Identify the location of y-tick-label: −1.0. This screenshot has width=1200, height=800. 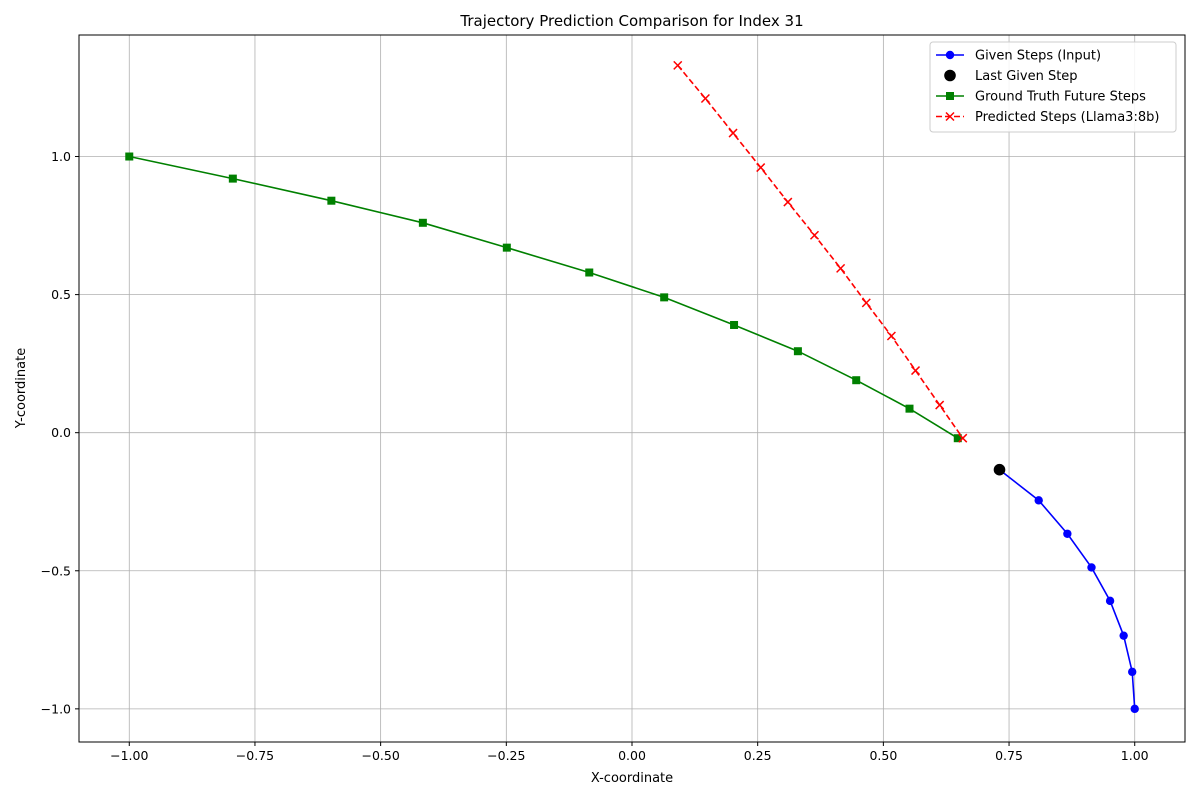
(56, 708).